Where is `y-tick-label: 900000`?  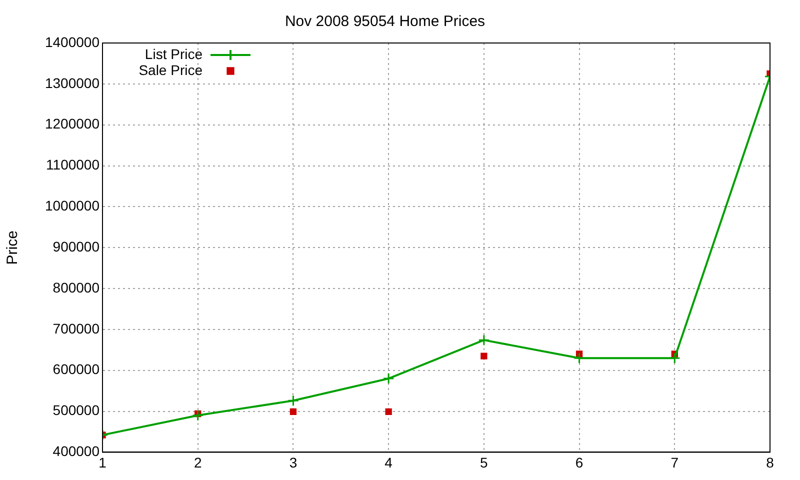 y-tick-label: 900000 is located at coordinates (76, 246).